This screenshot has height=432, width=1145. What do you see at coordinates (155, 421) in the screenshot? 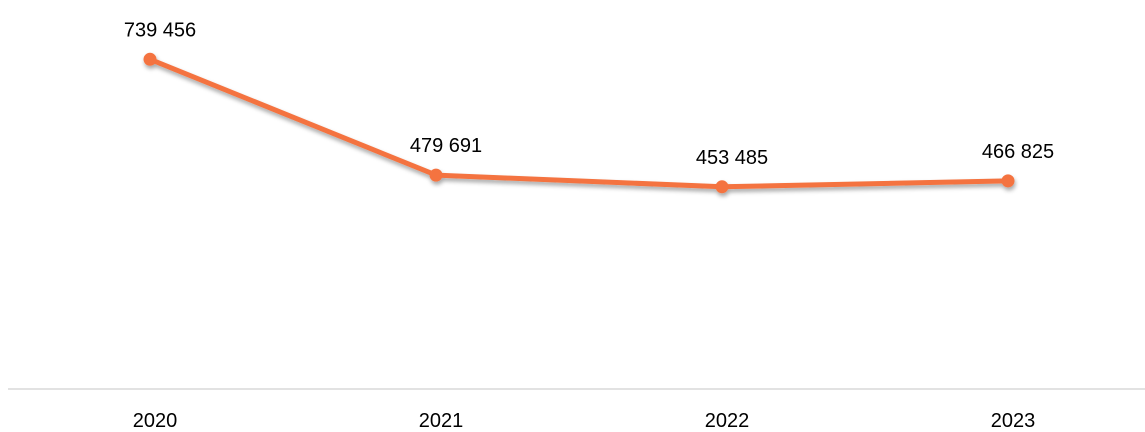
I see `x-tick-label-2020: 2020` at bounding box center [155, 421].